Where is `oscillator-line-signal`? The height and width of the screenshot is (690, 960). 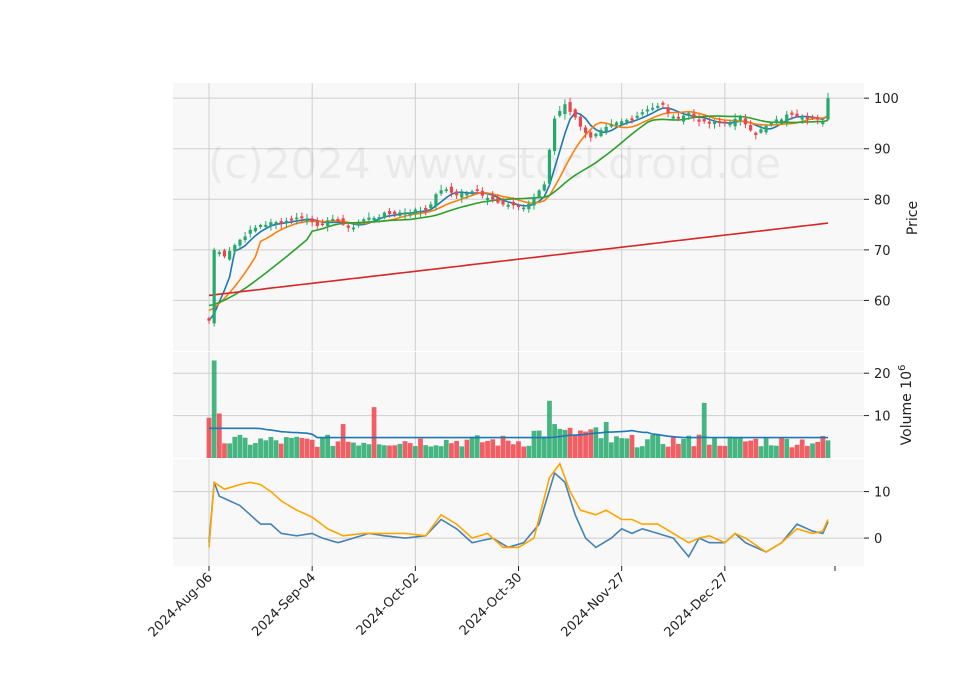 oscillator-line-signal is located at coordinates (518, 507).